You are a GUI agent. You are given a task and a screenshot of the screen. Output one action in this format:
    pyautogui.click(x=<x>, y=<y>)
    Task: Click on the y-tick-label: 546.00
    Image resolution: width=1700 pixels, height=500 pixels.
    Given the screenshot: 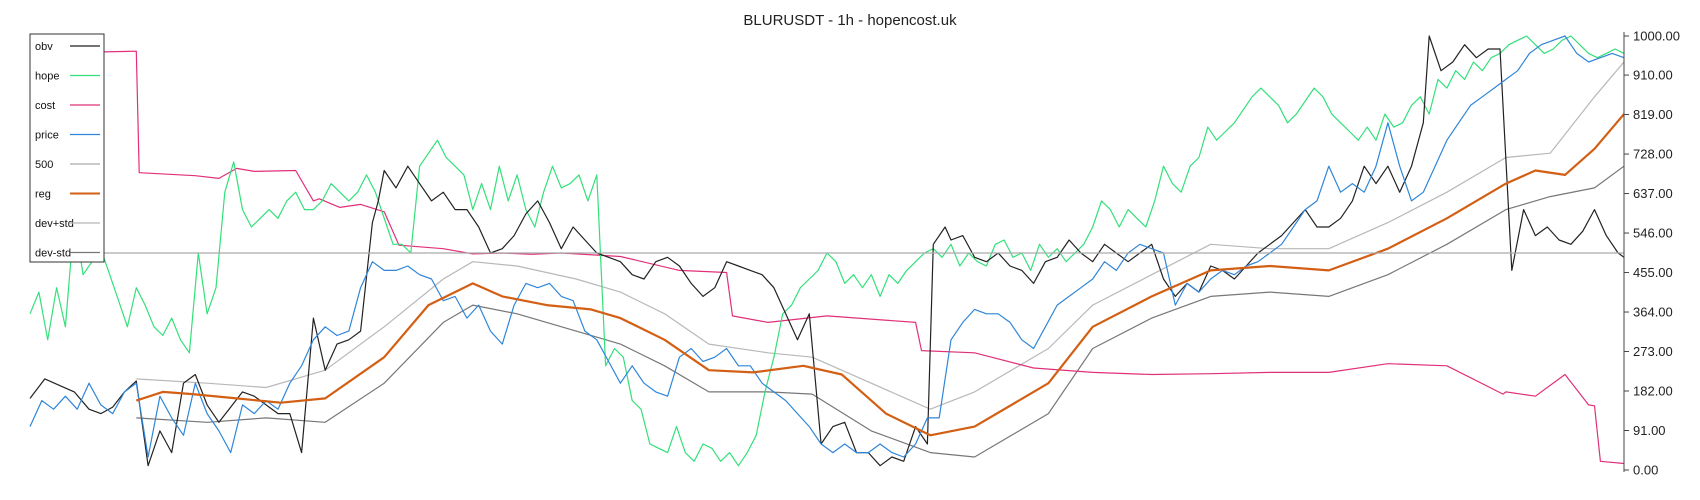 What is the action you would take?
    pyautogui.click(x=1653, y=233)
    